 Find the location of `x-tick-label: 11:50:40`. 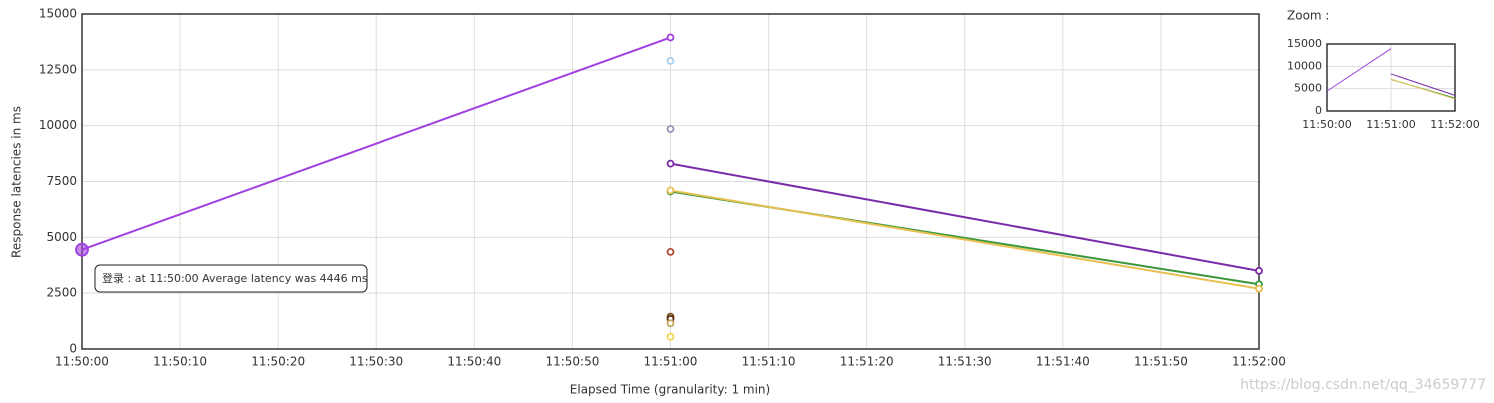

x-tick-label: 11:50:40 is located at coordinates (474, 362).